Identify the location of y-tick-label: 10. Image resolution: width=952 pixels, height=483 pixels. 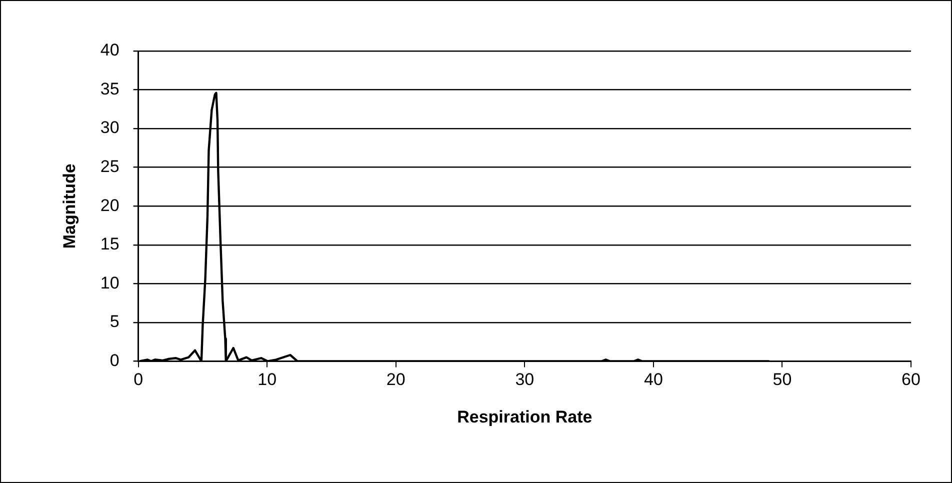
(110, 282).